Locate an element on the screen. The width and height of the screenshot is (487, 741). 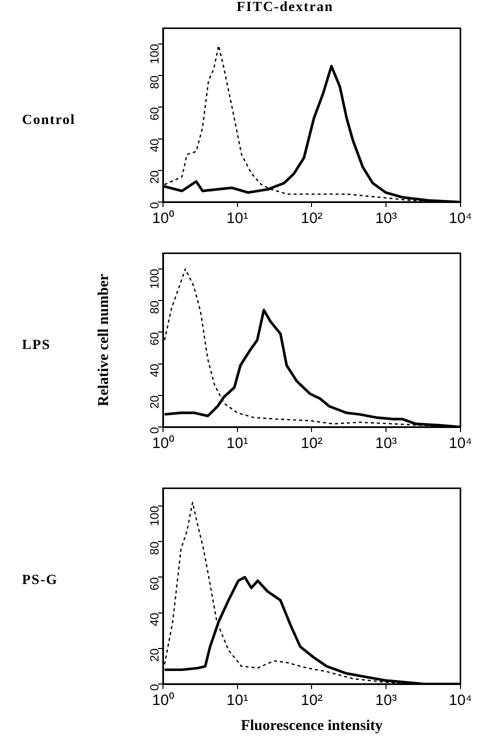
text: Control is located at coordinates (49, 121).